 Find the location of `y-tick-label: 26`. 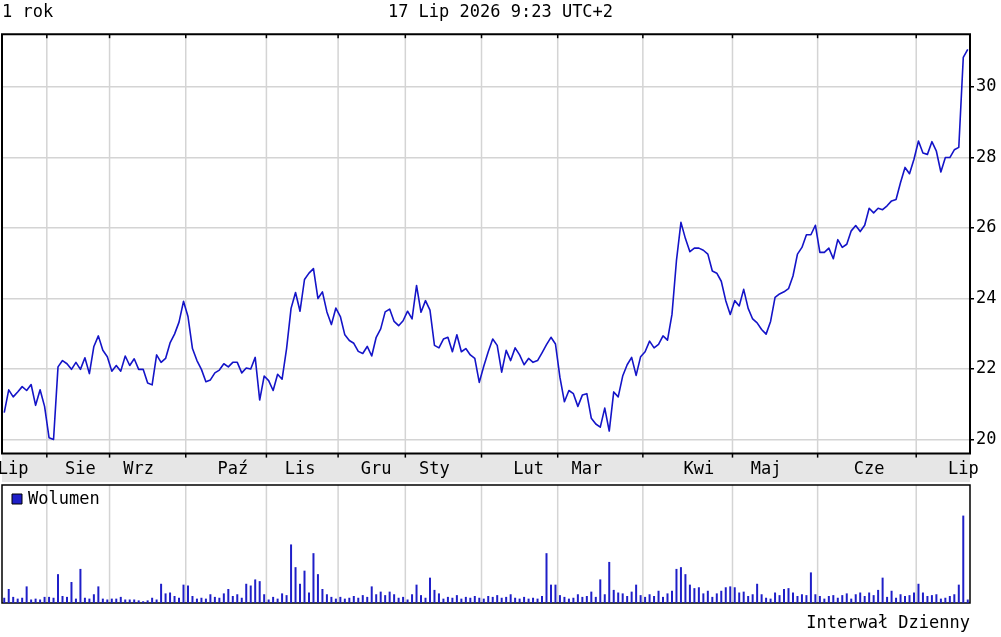

y-tick-label: 26 is located at coordinates (986, 226).